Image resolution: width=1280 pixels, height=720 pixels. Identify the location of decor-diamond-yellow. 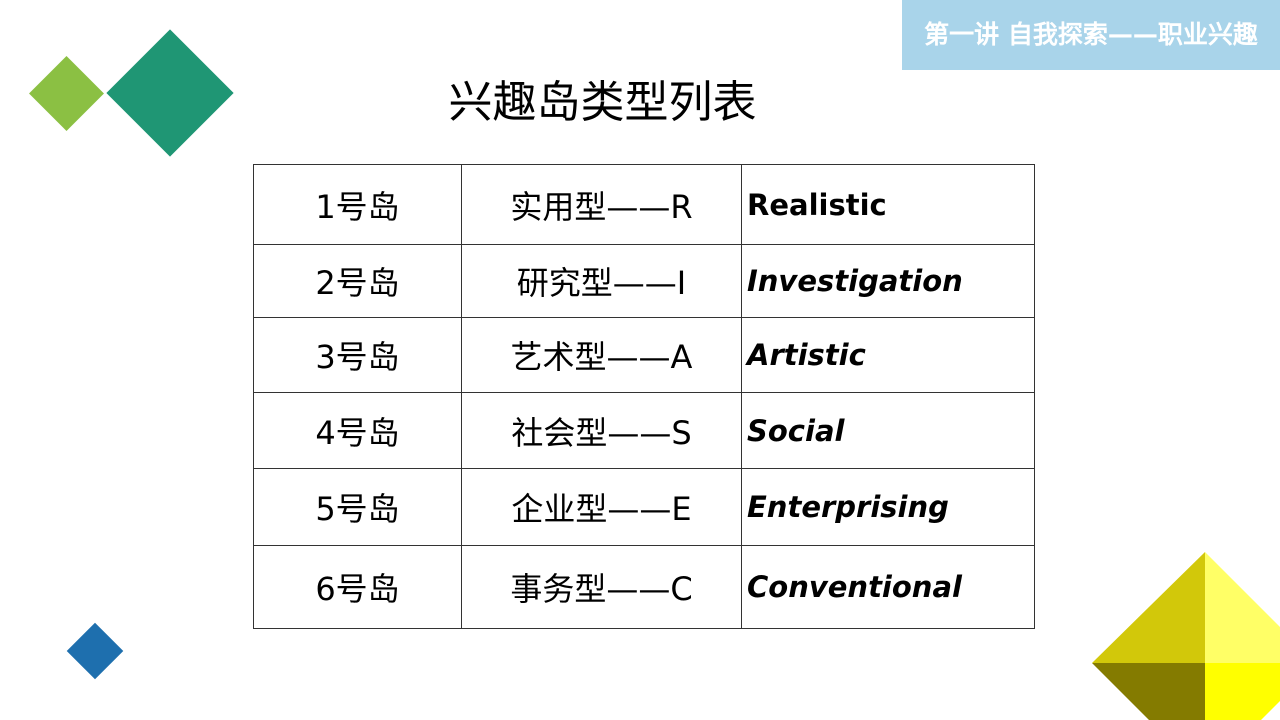
(1186, 636).